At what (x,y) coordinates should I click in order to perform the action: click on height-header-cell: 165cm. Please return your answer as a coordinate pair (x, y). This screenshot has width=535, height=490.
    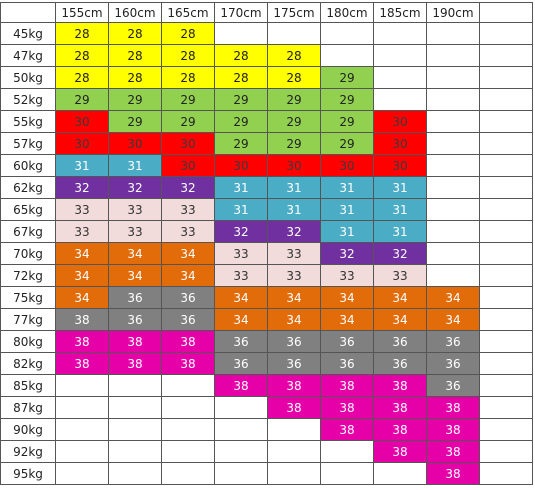
    Looking at the image, I should click on (188, 12).